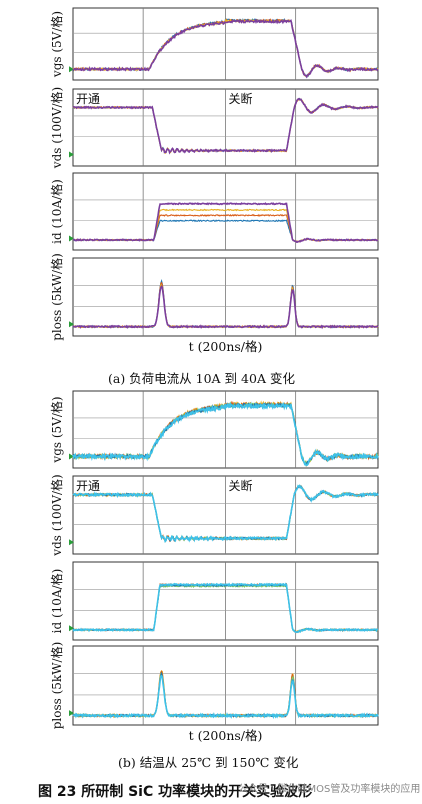 The height and width of the screenshot is (804, 422). Describe the element at coordinates (226, 735) in the screenshot. I see `x-axis-label-b: t (200ns/格)` at that location.